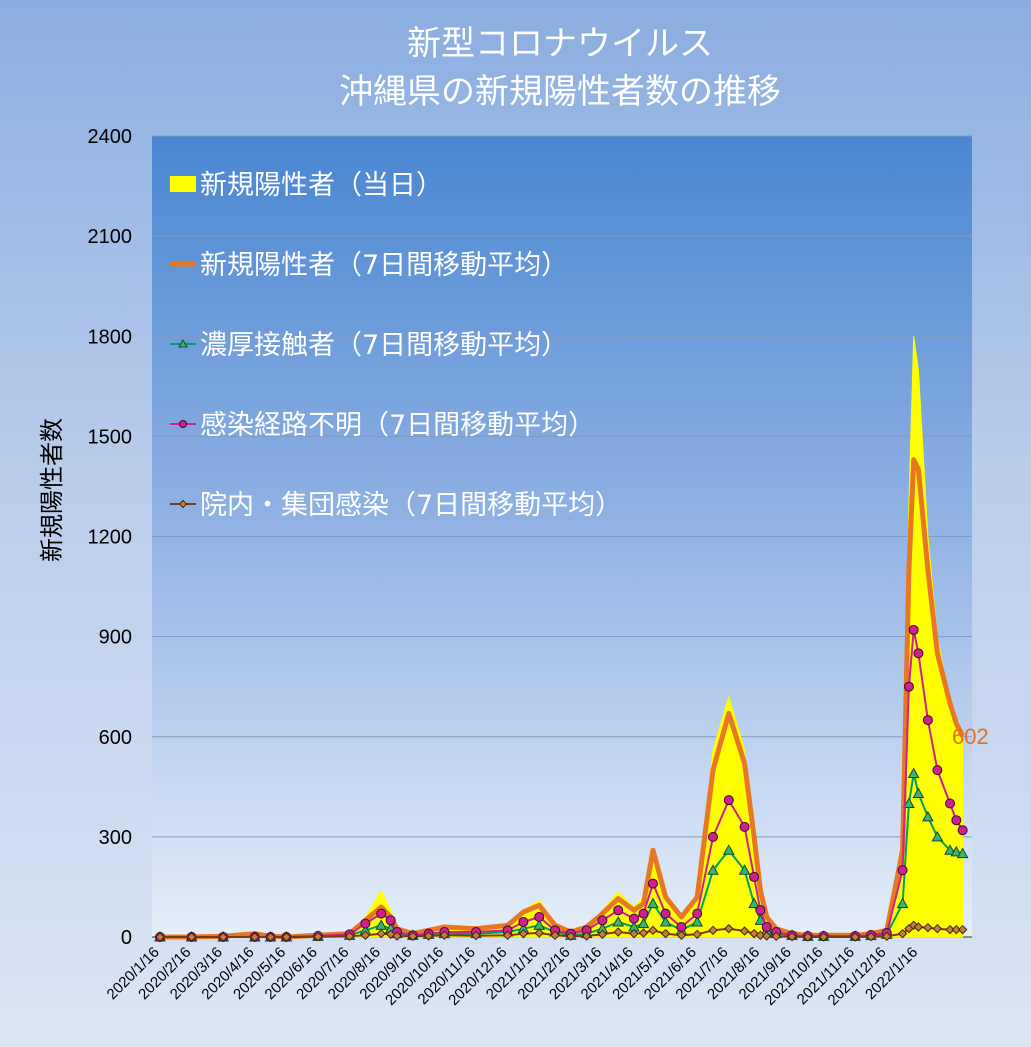 The height and width of the screenshot is (1047, 1031). What do you see at coordinates (183, 343) in the screenshot?
I see `legend-marker` at bounding box center [183, 343].